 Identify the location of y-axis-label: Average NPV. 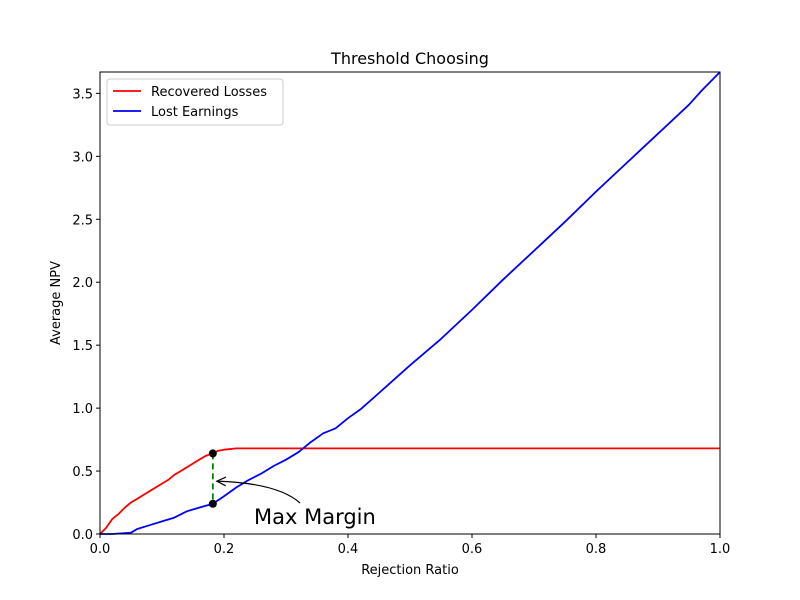
(56, 303).